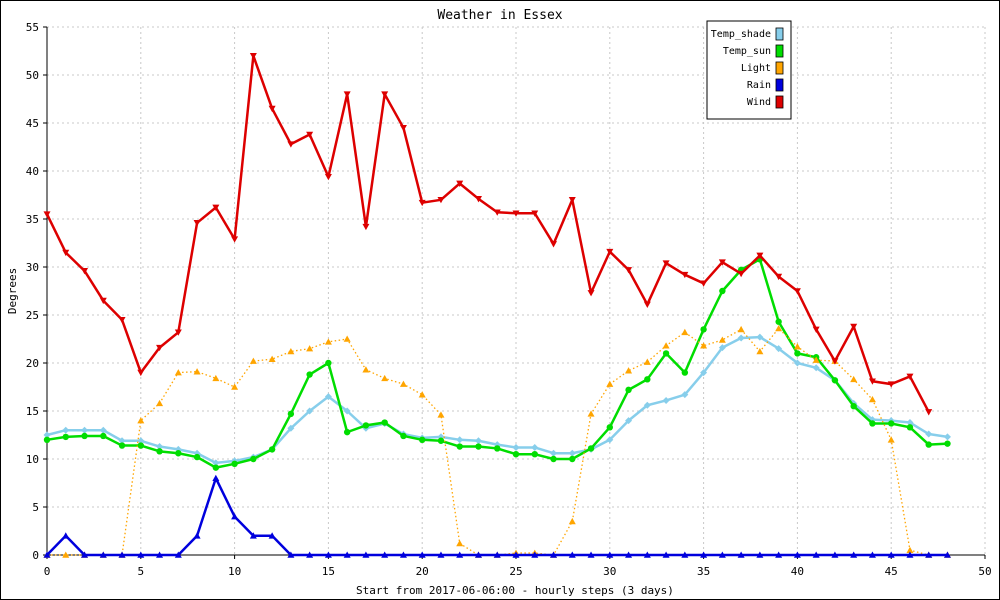  What do you see at coordinates (759, 85) in the screenshot?
I see `legend-label-rain: Rain` at bounding box center [759, 85].